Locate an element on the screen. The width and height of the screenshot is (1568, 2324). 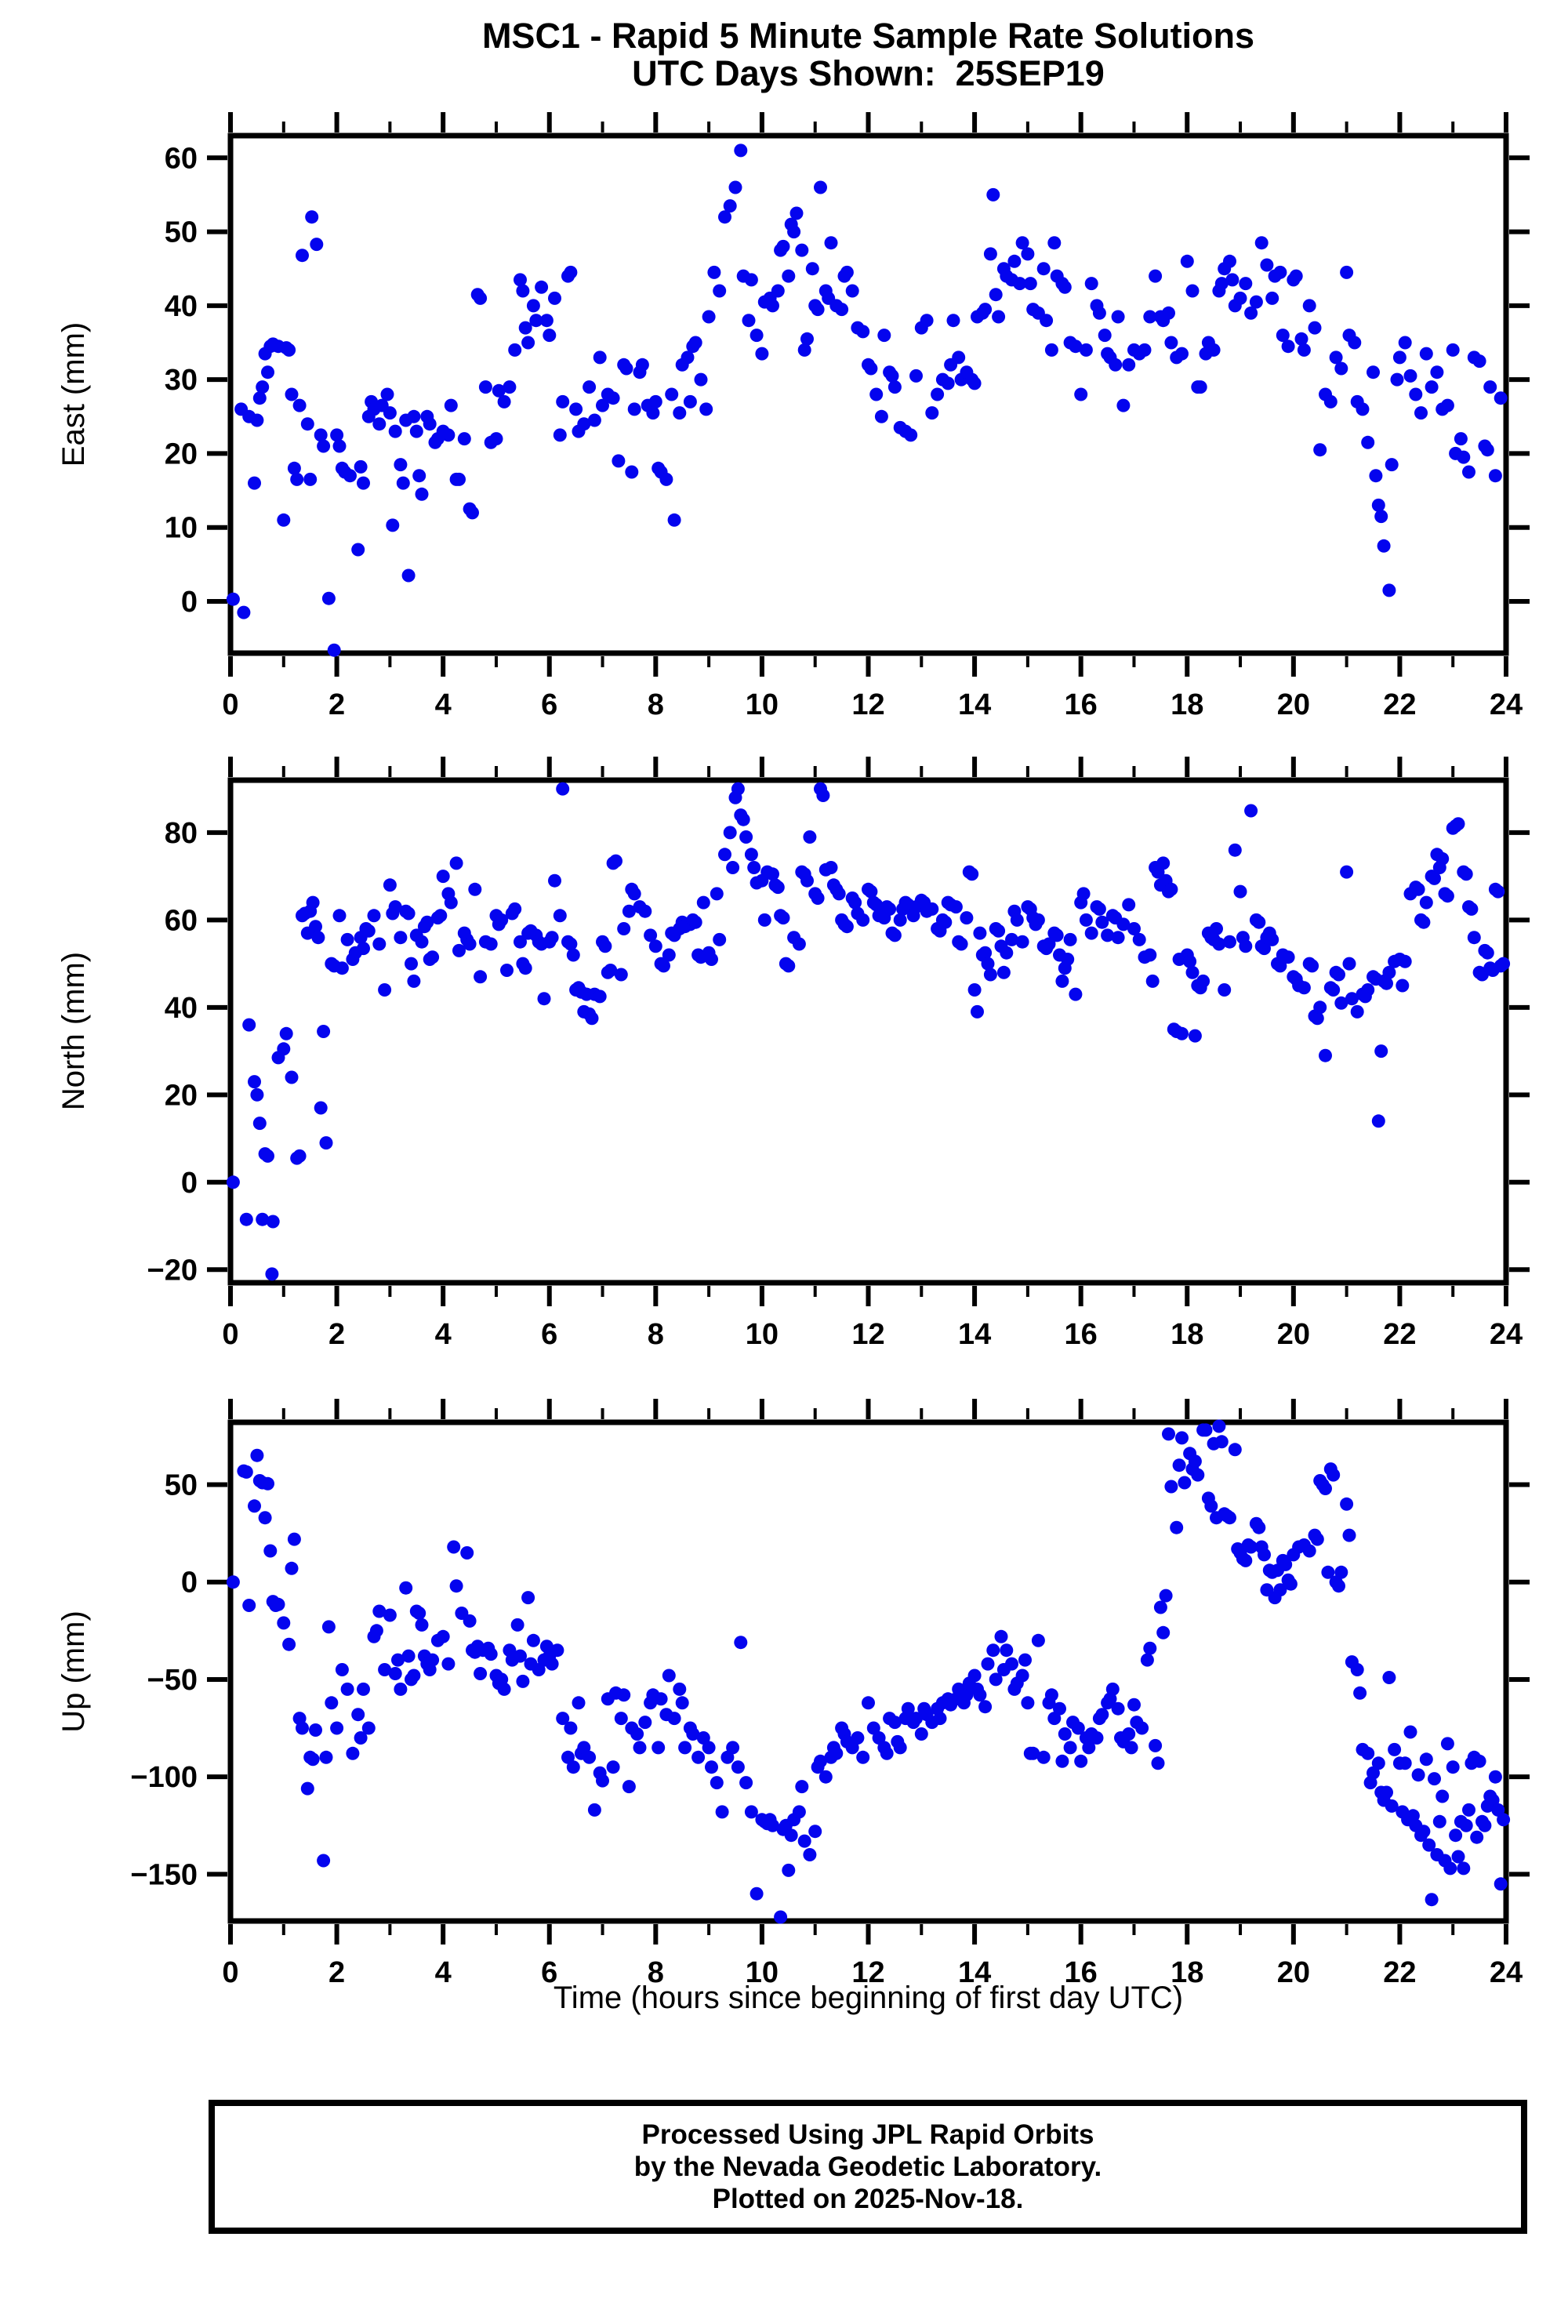
x-tick-label: 22 is located at coordinates (1399, 1334).